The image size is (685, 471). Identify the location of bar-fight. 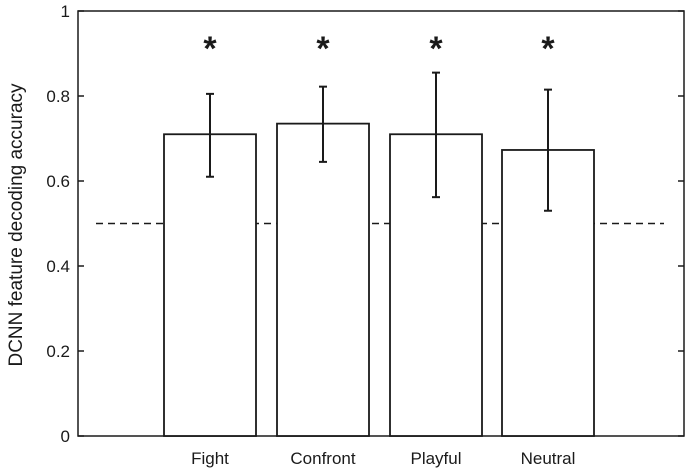
(210, 285).